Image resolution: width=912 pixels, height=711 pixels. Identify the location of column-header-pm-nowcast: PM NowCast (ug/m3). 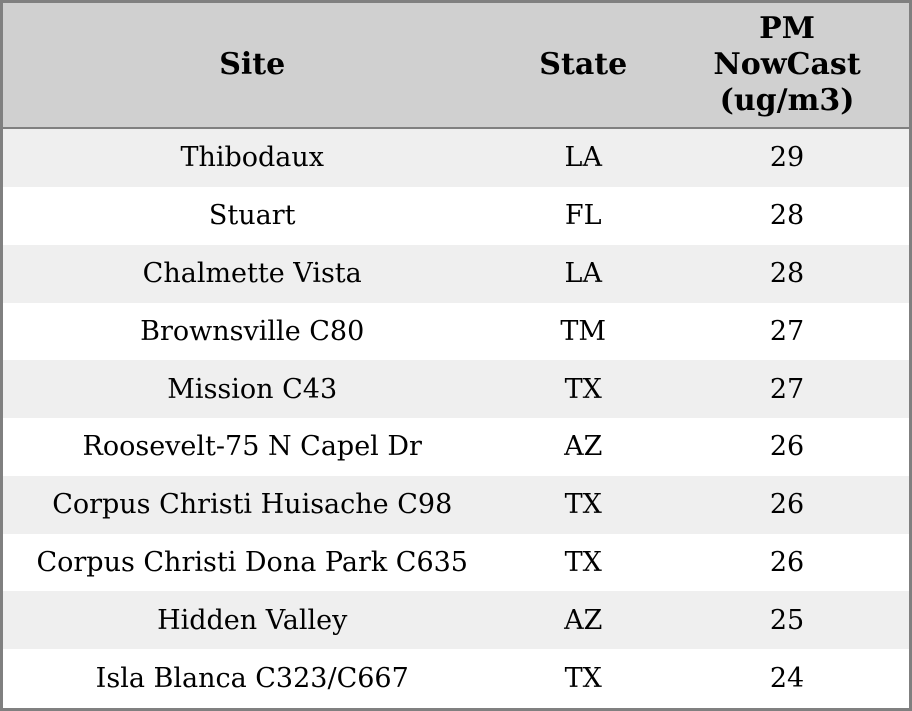
(788, 65).